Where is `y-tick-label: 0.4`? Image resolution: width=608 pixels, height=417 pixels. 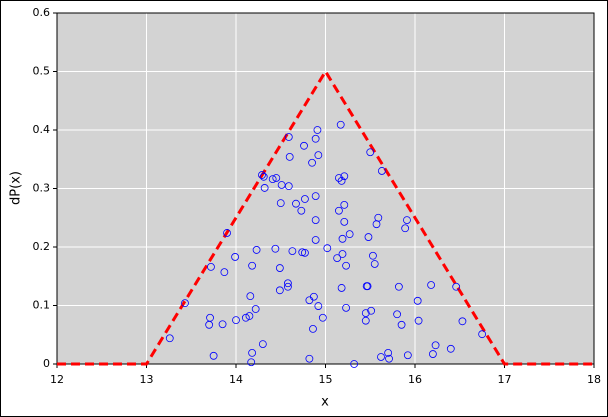
y-tick-label: 0.4 is located at coordinates (42, 129).